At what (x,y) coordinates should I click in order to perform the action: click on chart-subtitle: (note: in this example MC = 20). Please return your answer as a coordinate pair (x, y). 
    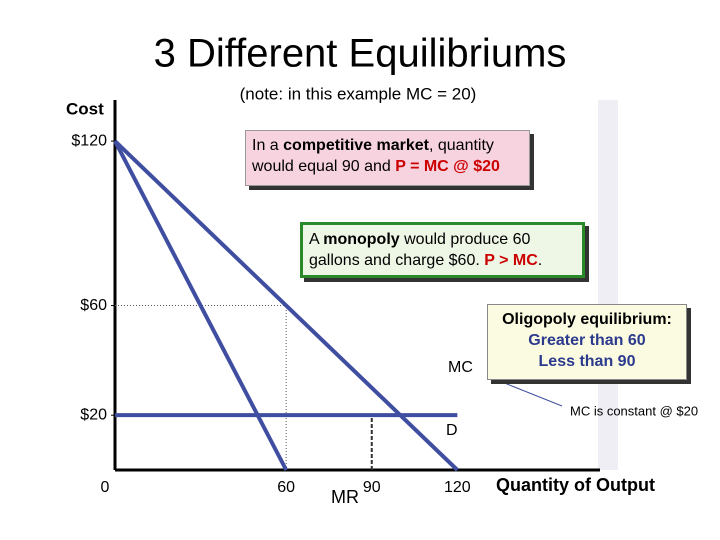
    Looking at the image, I should click on (358, 93).